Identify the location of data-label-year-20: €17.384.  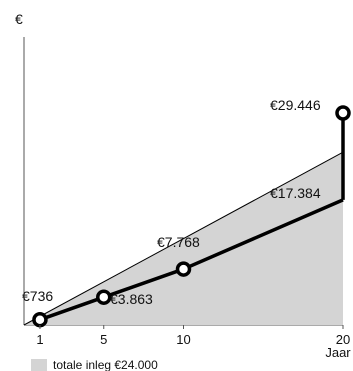
(295, 193).